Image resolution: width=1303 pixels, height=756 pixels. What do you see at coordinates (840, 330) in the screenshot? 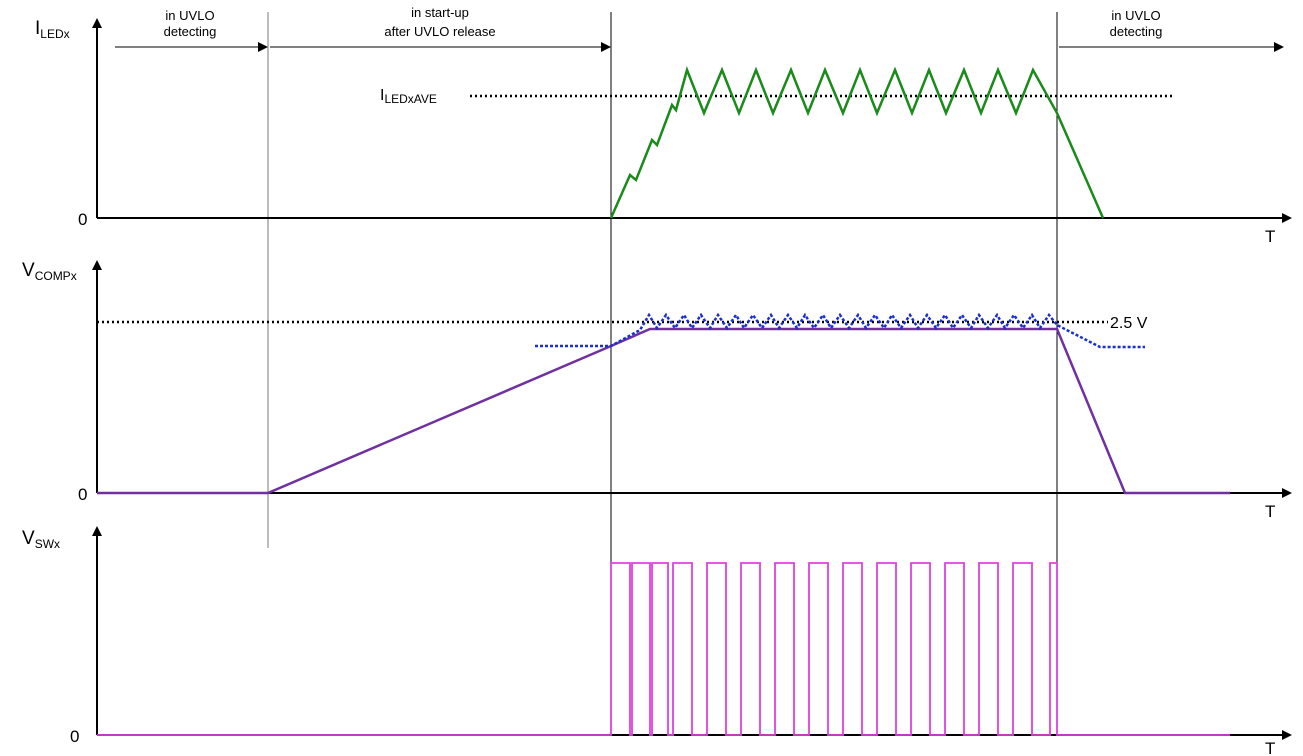
I see `vcomp-ripple-trace` at bounding box center [840, 330].